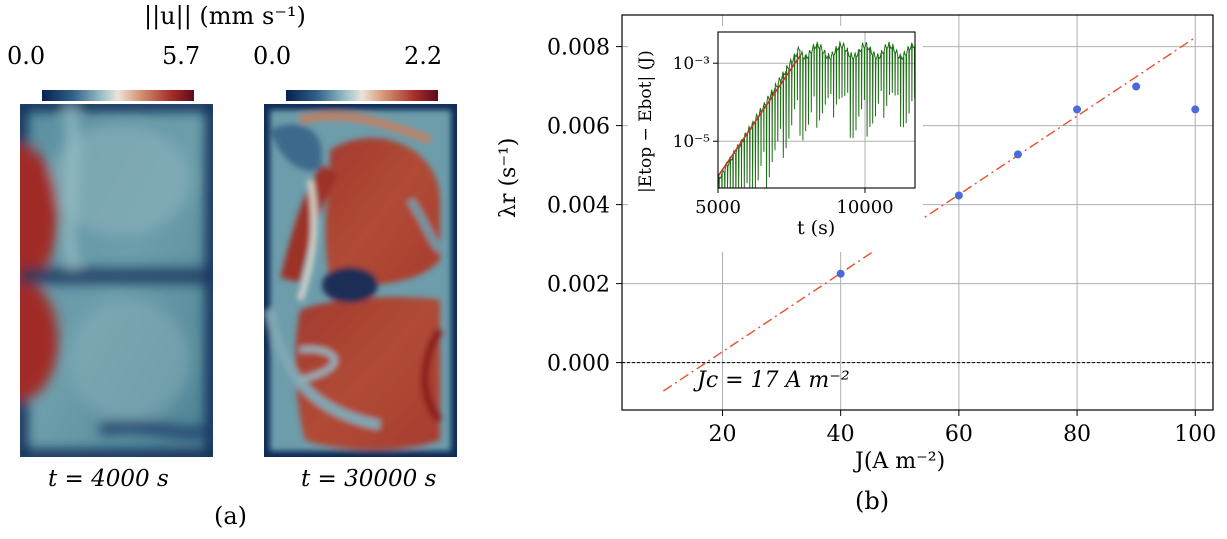 The image size is (1227, 539). Describe the element at coordinates (864, 207) in the screenshot. I see `inset-x-tick-label: 10000` at that location.